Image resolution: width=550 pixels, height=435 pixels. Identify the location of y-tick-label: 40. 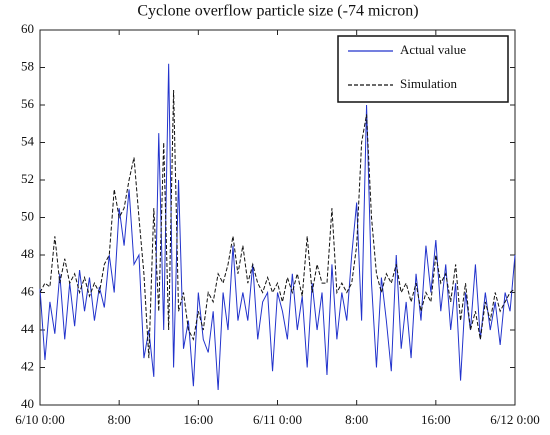
(27, 403).